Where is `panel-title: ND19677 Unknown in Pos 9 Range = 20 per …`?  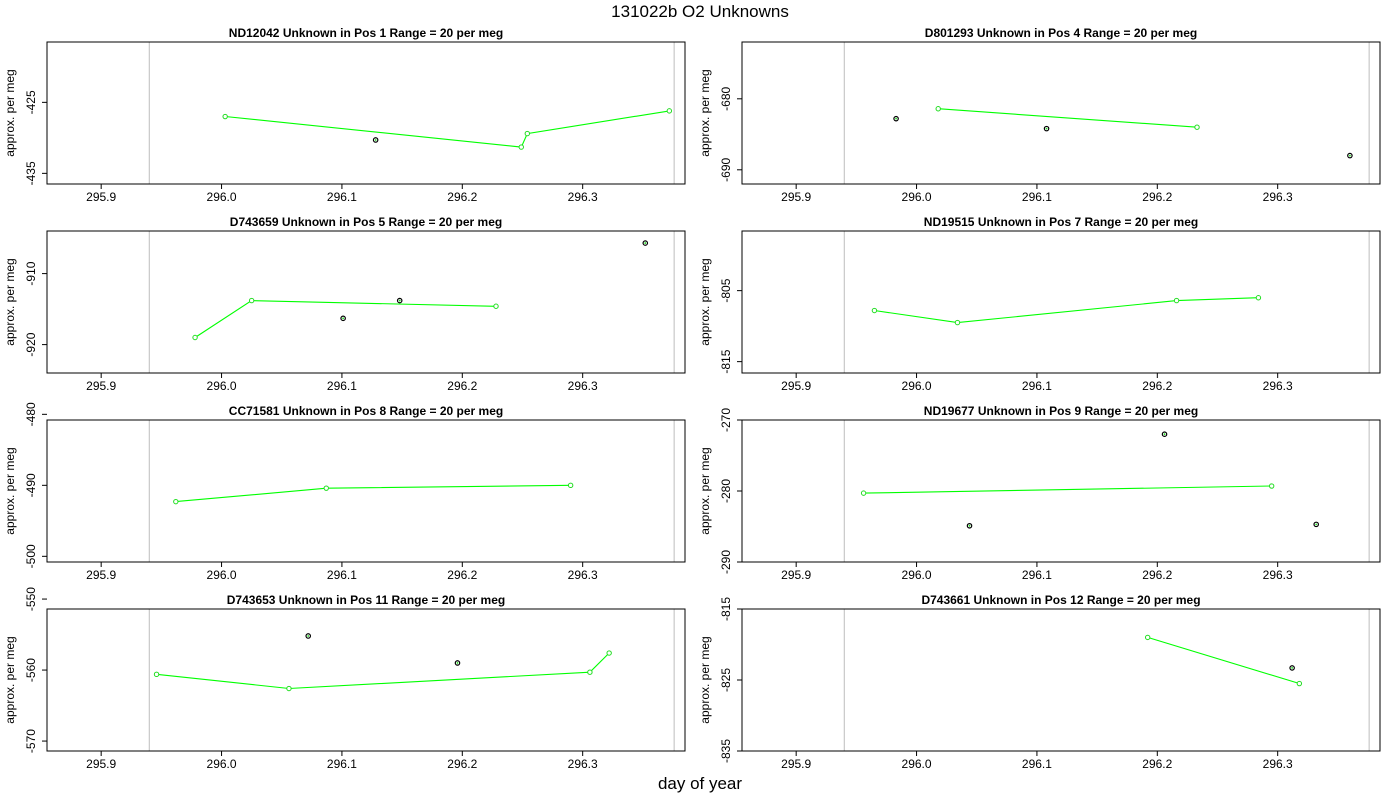
panel-title: ND19677 Unknown in Pos 9 Range = 20 per … is located at coordinates (1061, 411).